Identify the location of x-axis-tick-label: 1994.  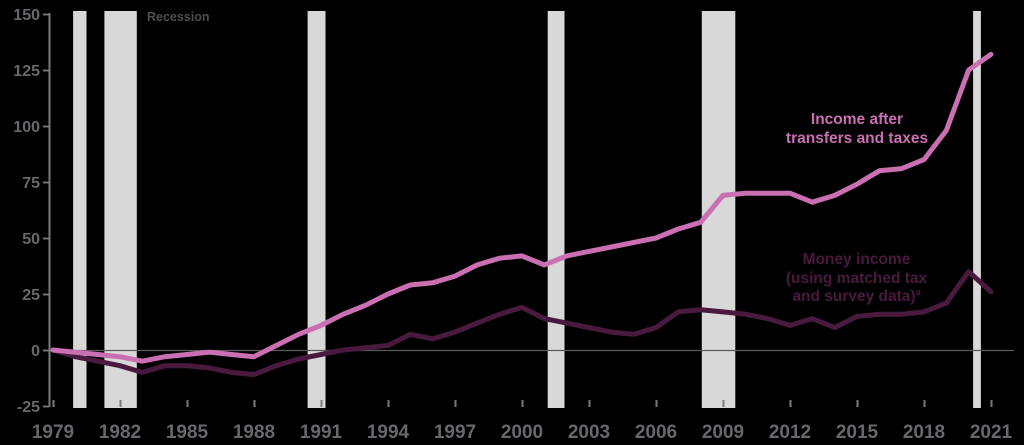
(388, 432).